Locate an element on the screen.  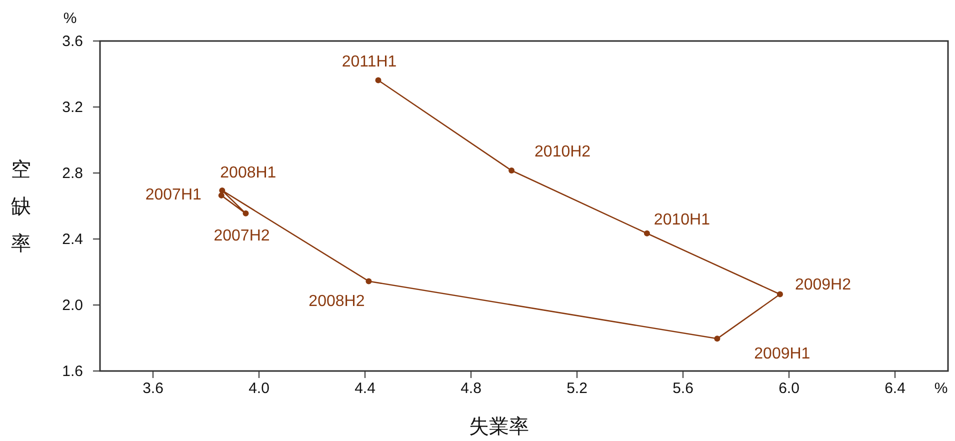
annotation: 2010H1 is located at coordinates (682, 219).